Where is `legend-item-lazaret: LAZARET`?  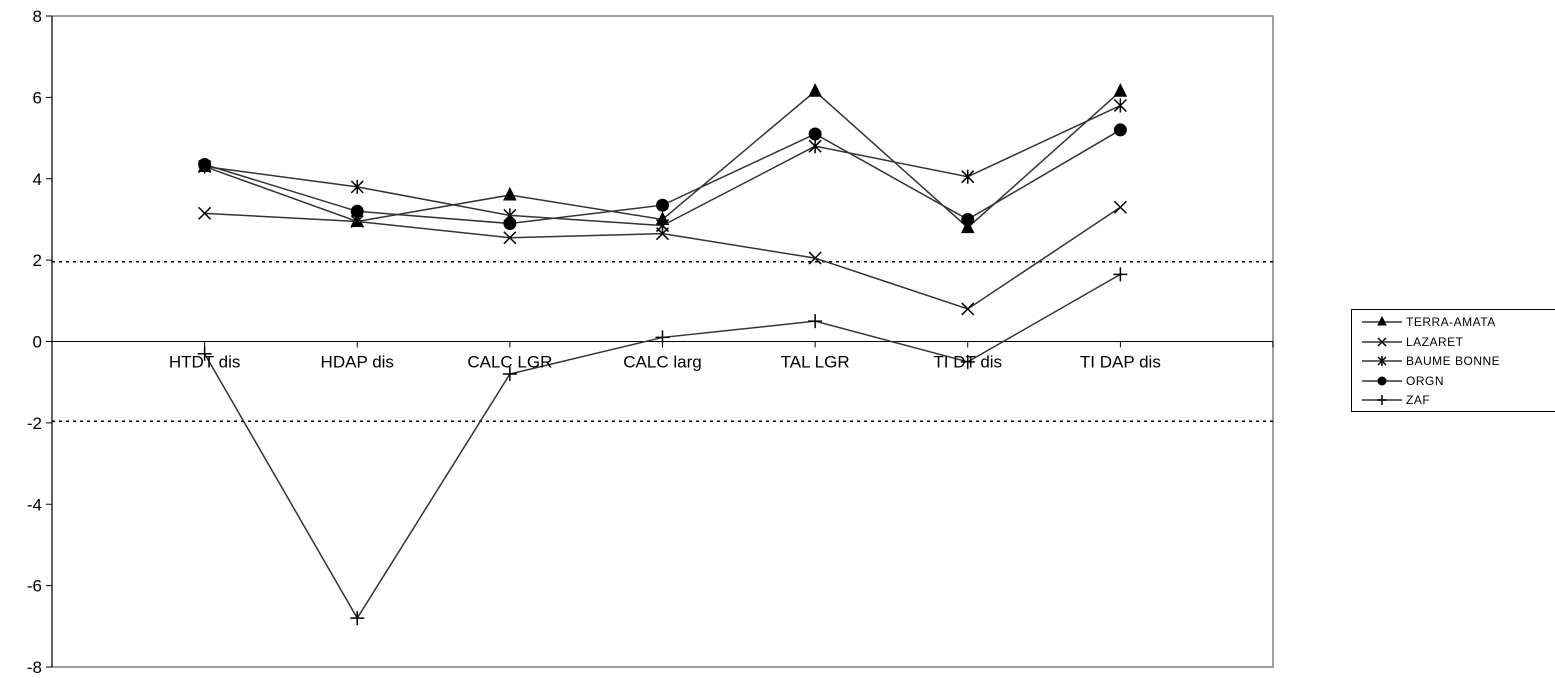 legend-item-lazaret: LAZARET is located at coordinates (1412, 342).